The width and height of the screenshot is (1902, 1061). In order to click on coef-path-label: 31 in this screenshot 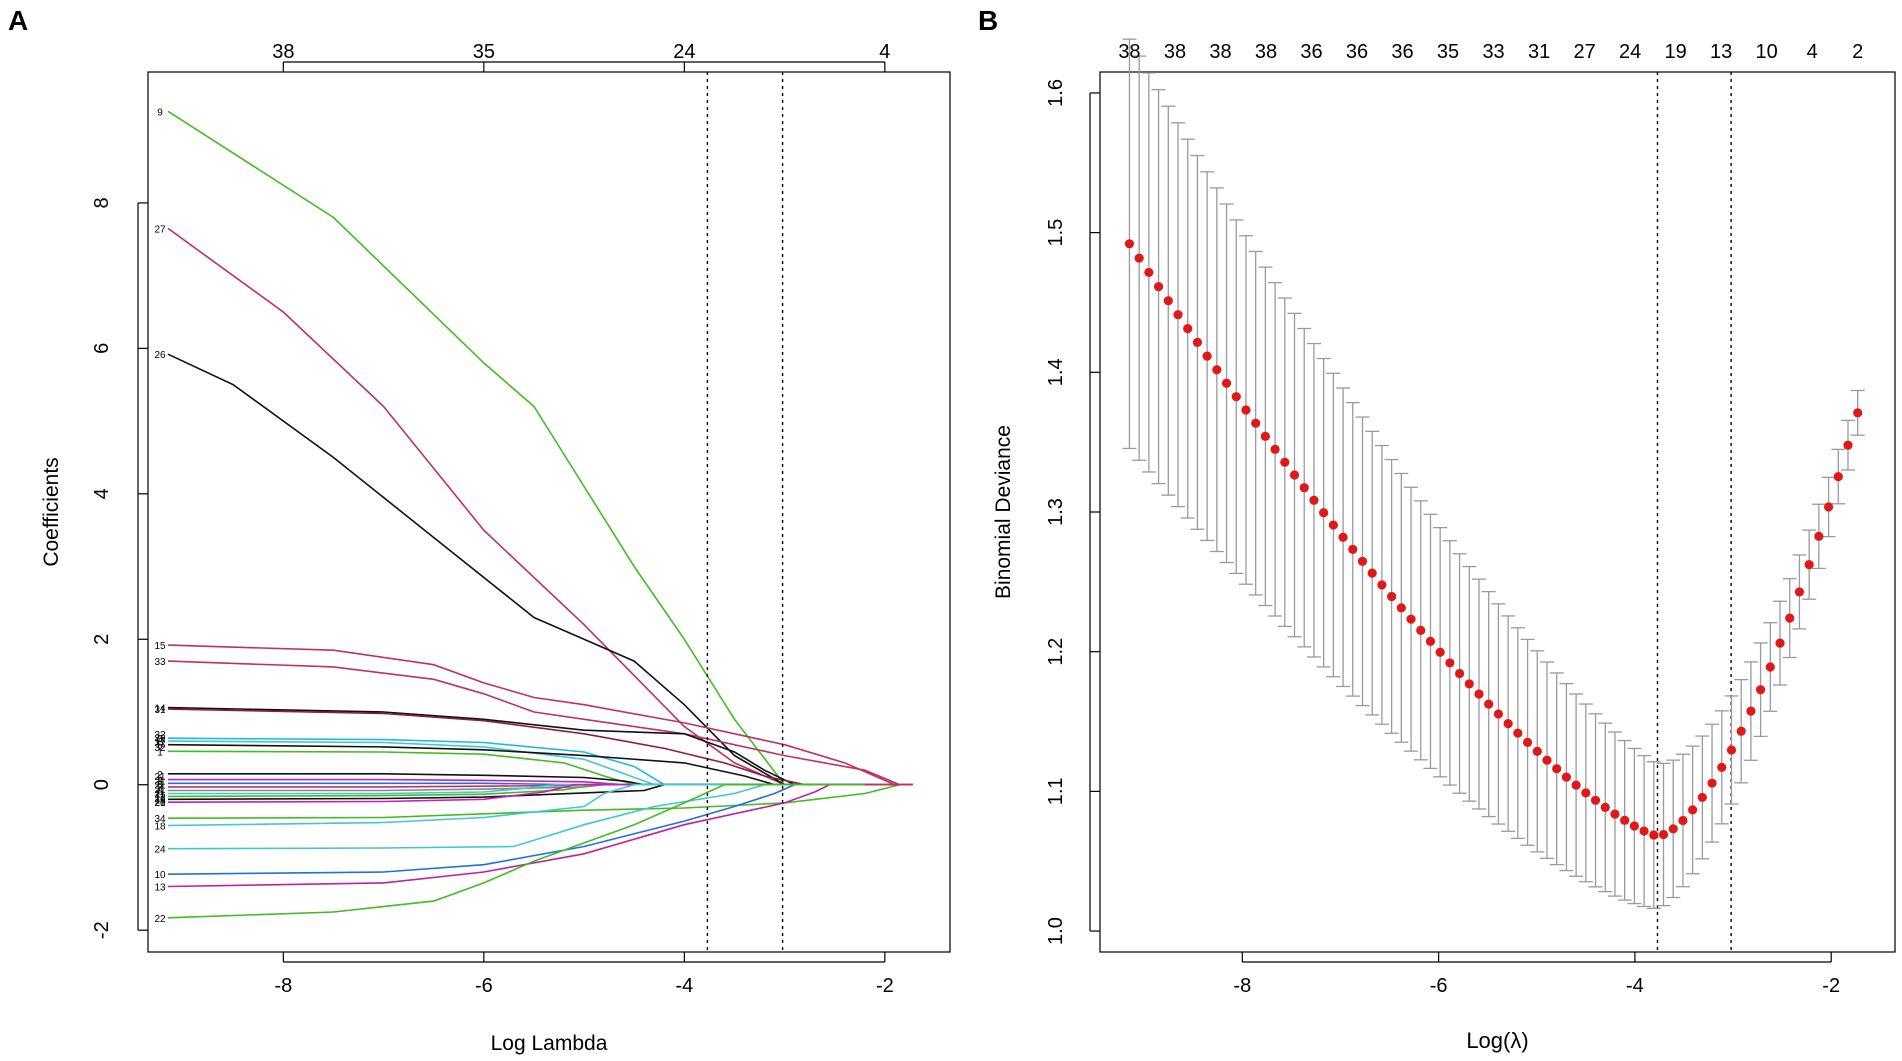, I will do `click(160, 710)`.